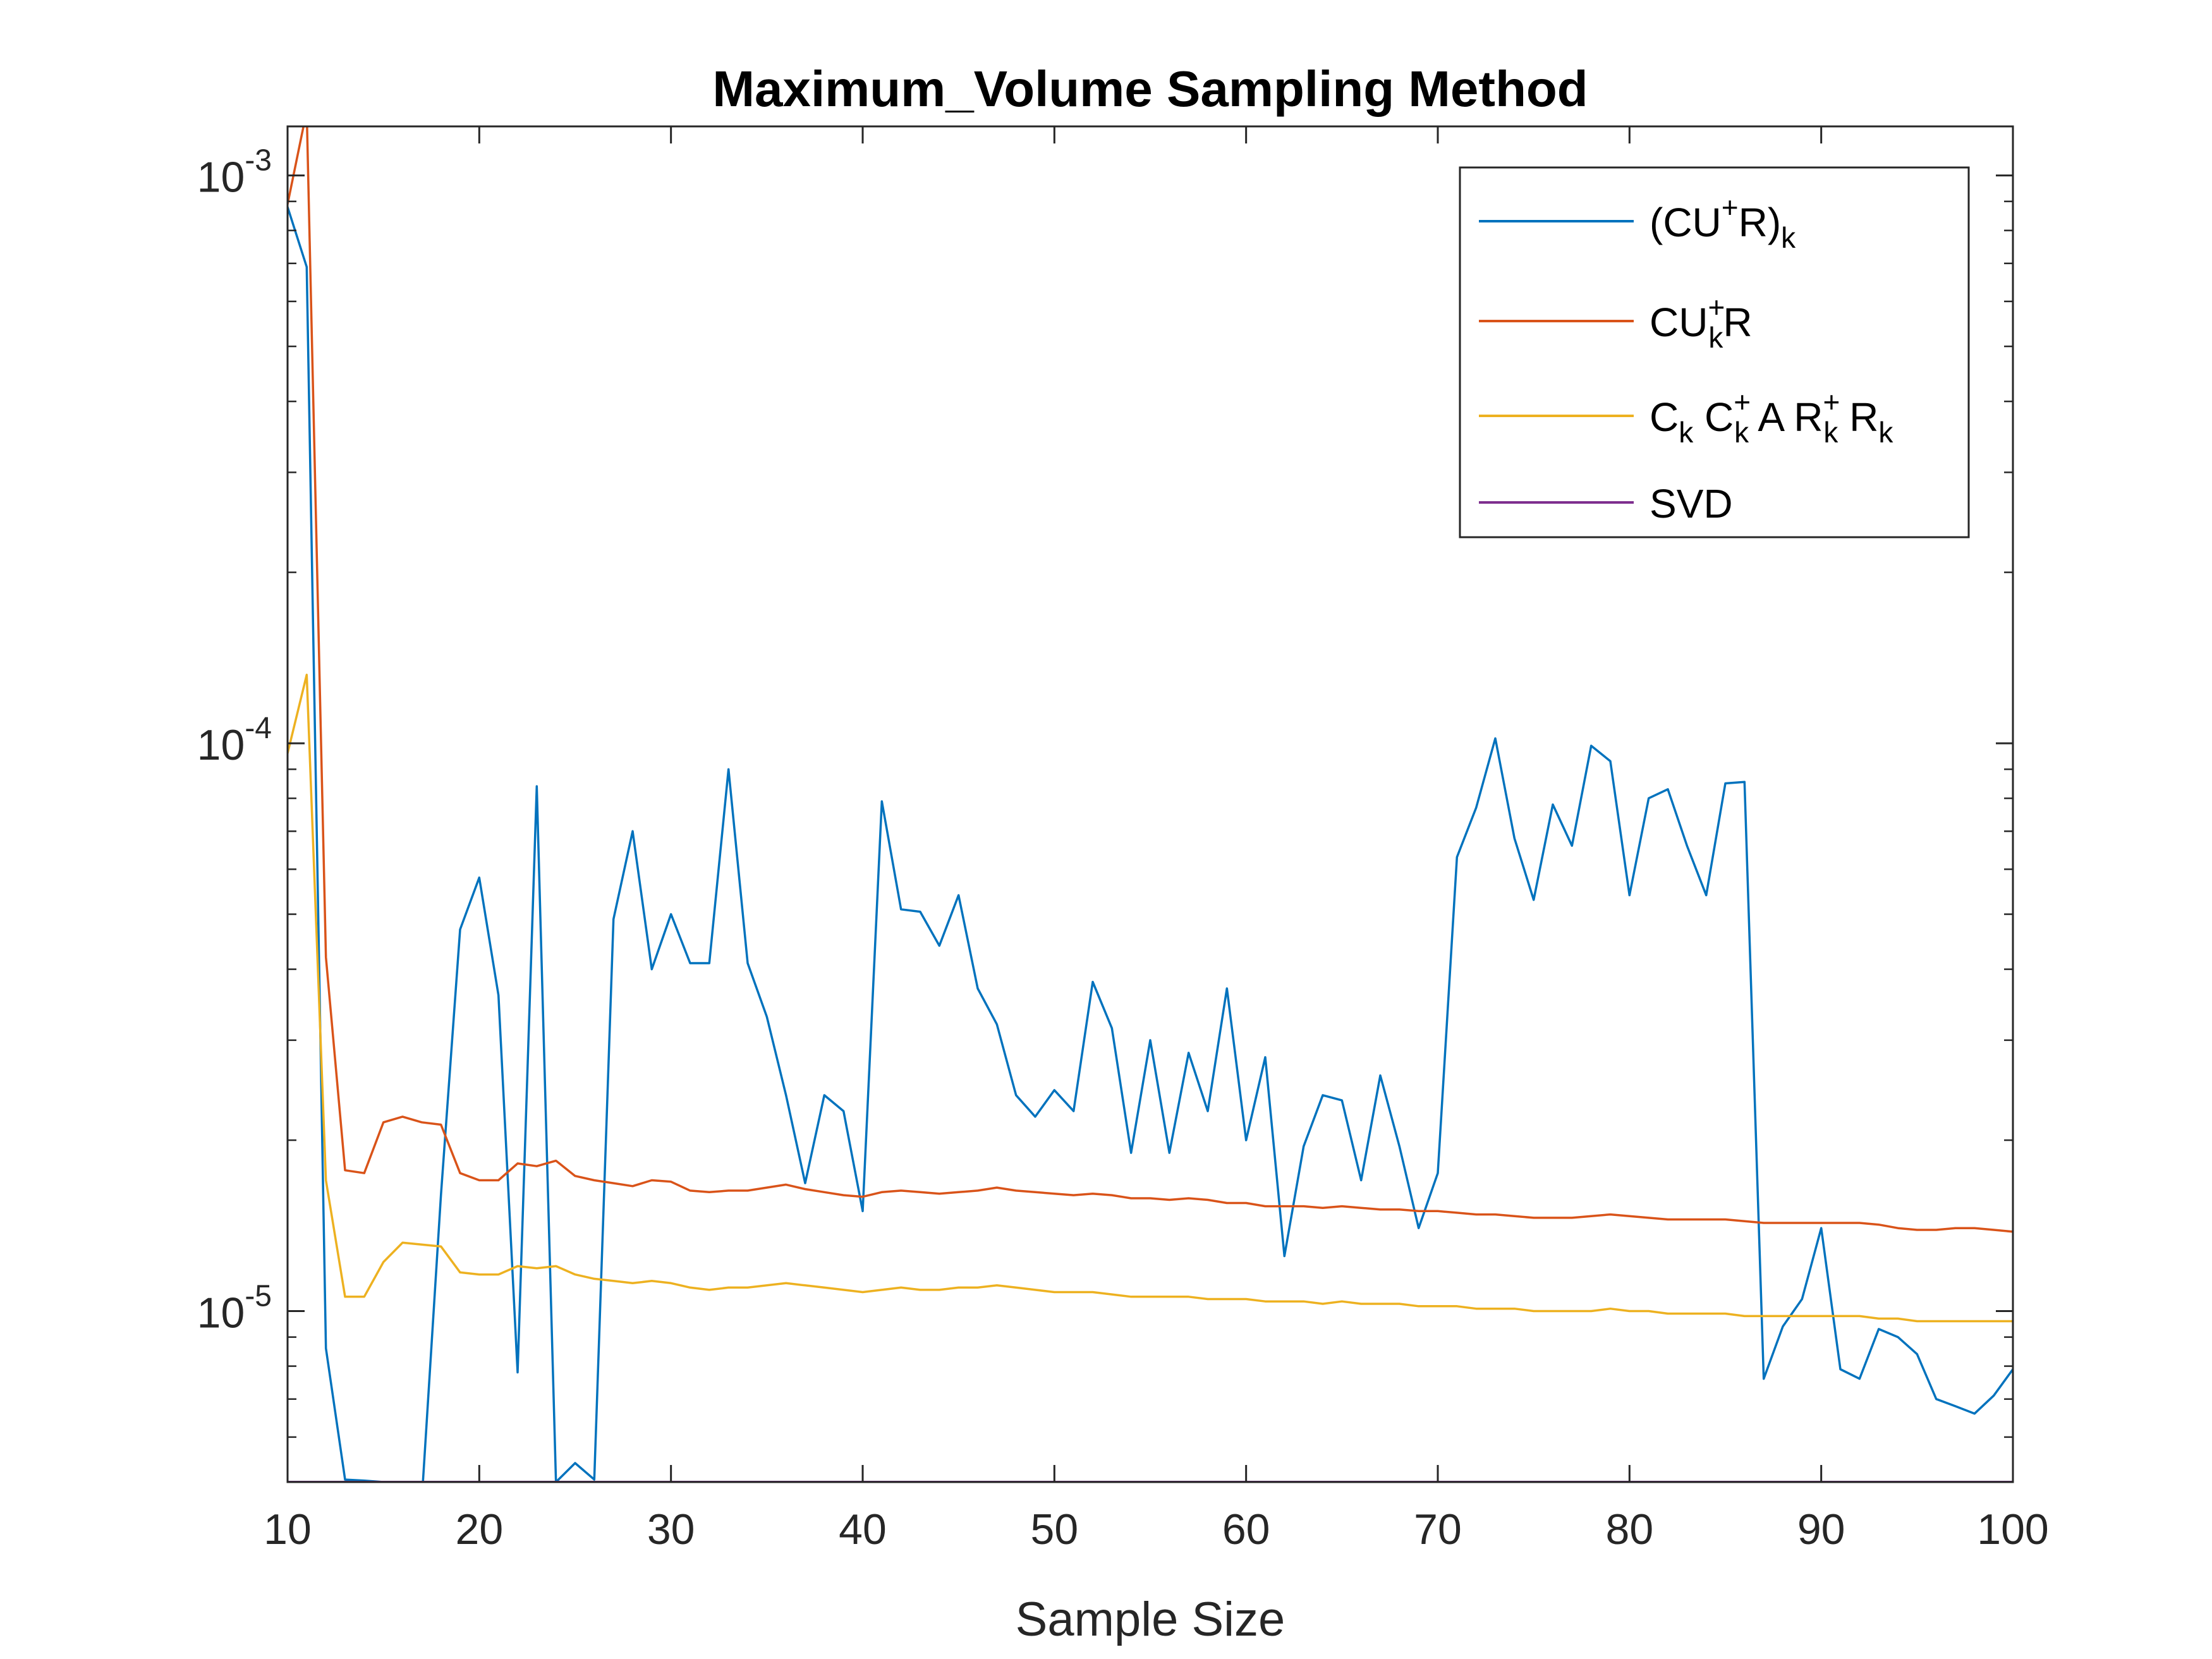  What do you see at coordinates (1150, 1619) in the screenshot?
I see `x-axis-title: Sample Size` at bounding box center [1150, 1619].